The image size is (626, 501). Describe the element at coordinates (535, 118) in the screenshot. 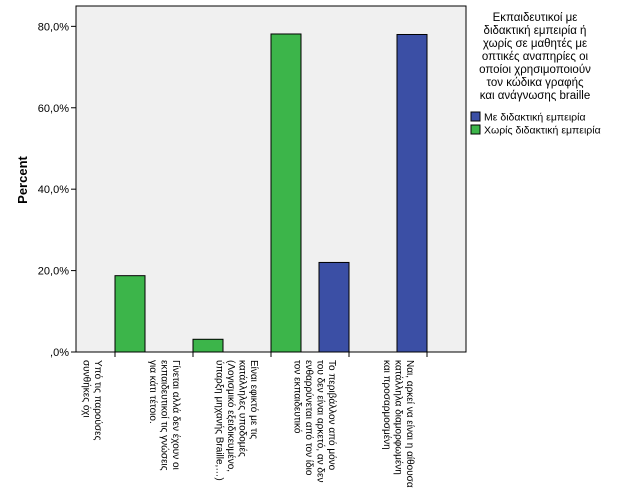

I see `legend-label-0: Με διδακτική εμπειρία` at that location.